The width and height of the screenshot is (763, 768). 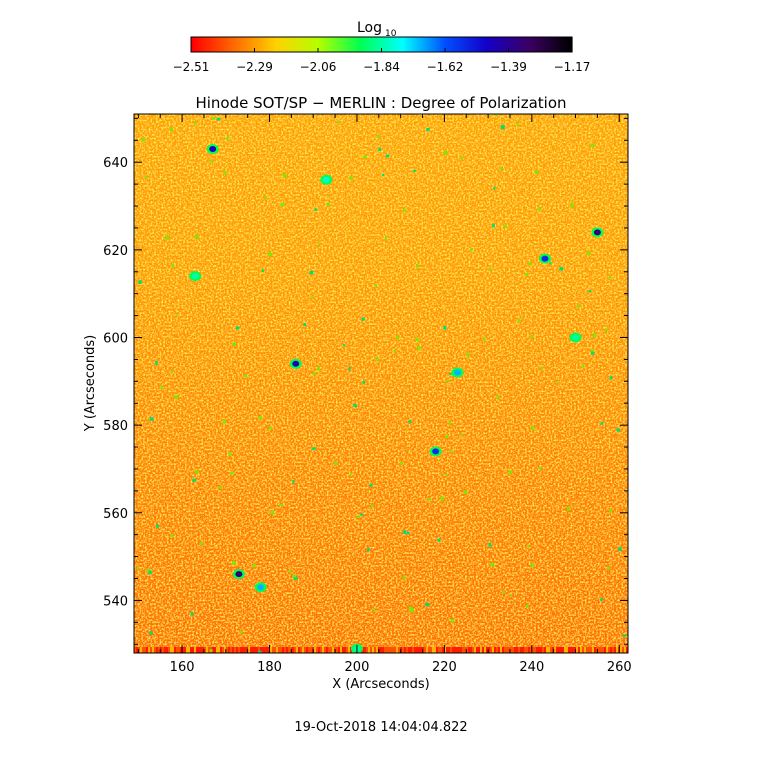 I want to click on colorbar-tick-label: −1.17, so click(x=572, y=67).